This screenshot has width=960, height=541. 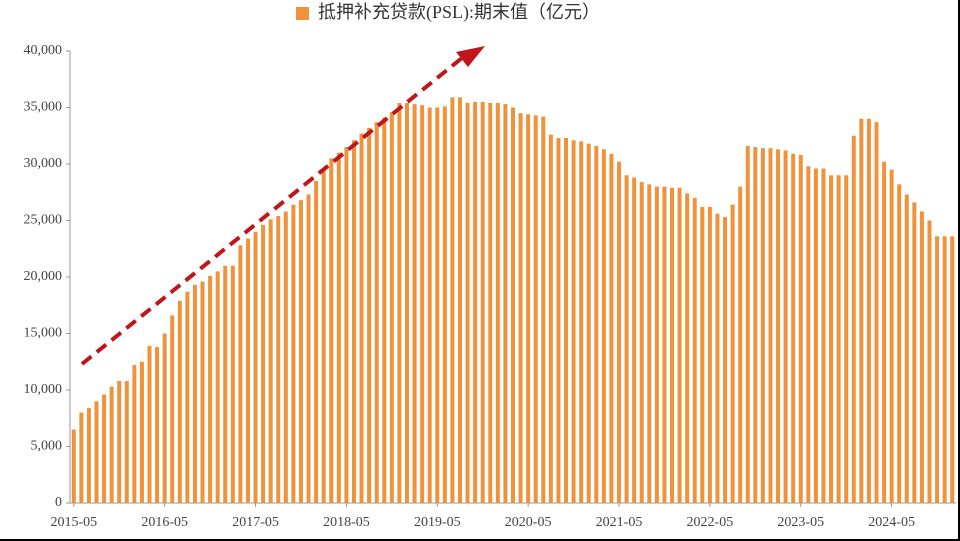 What do you see at coordinates (437, 522) in the screenshot?
I see `x-tick-label: 2019-05` at bounding box center [437, 522].